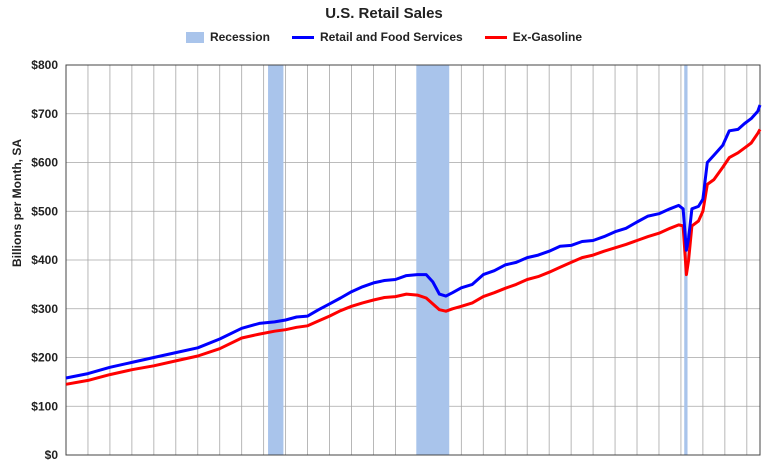 This screenshot has width=768, height=463. What do you see at coordinates (495, 37) in the screenshot?
I see `ex-gasoline-swatch` at bounding box center [495, 37].